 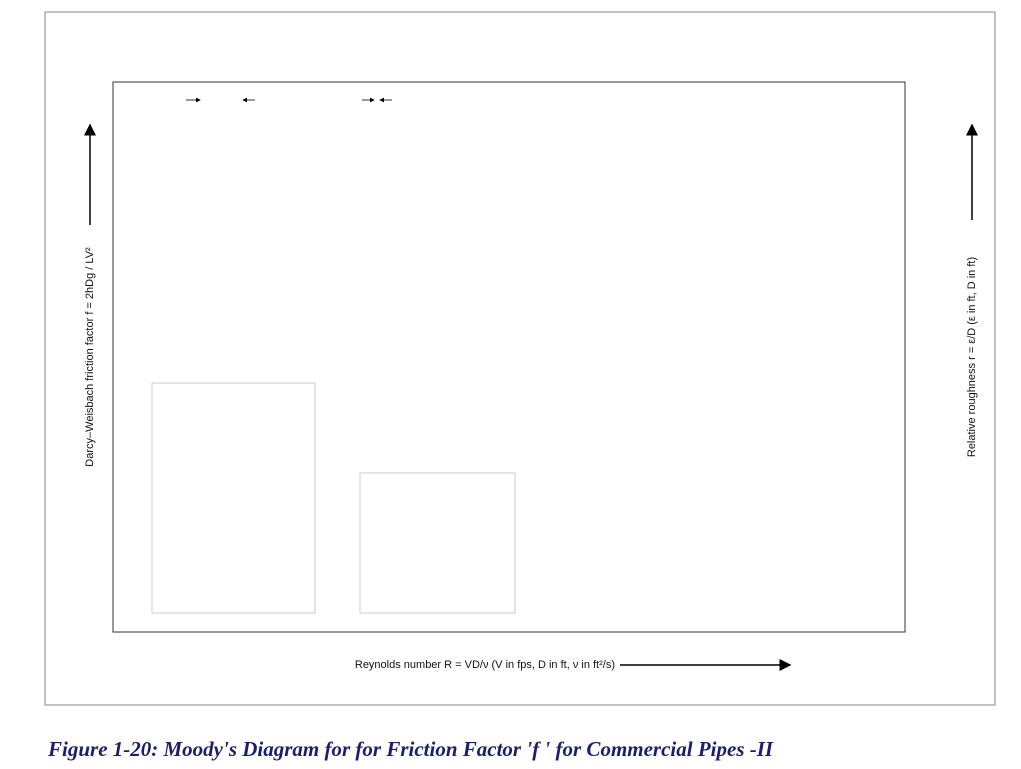 I want to click on equation-box, so click(x=437, y=543).